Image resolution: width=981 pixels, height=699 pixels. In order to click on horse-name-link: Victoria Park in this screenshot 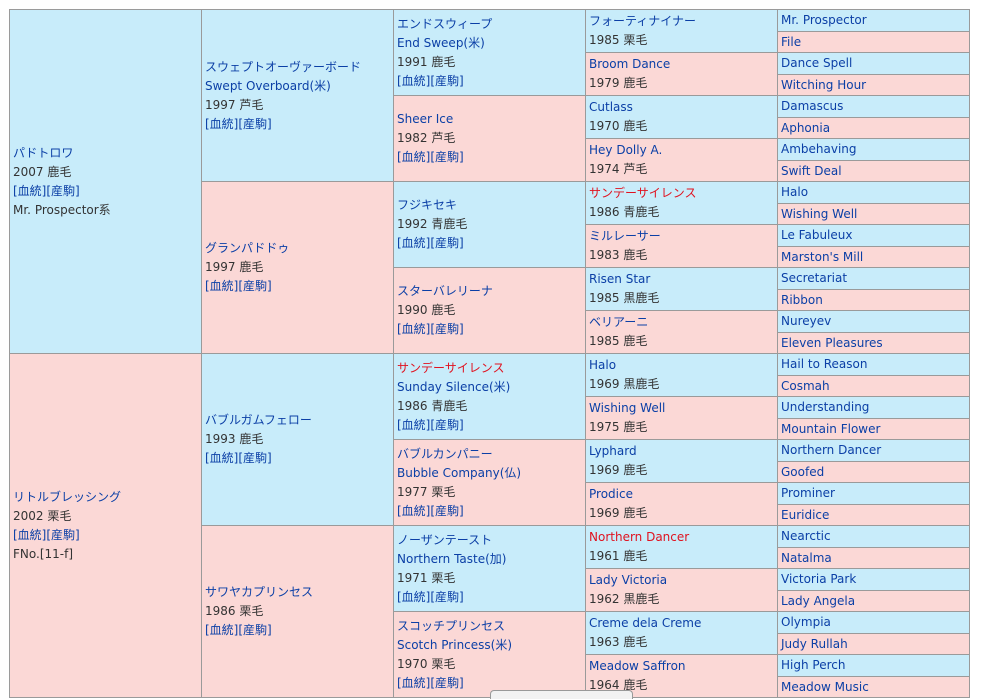, I will do `click(819, 579)`.